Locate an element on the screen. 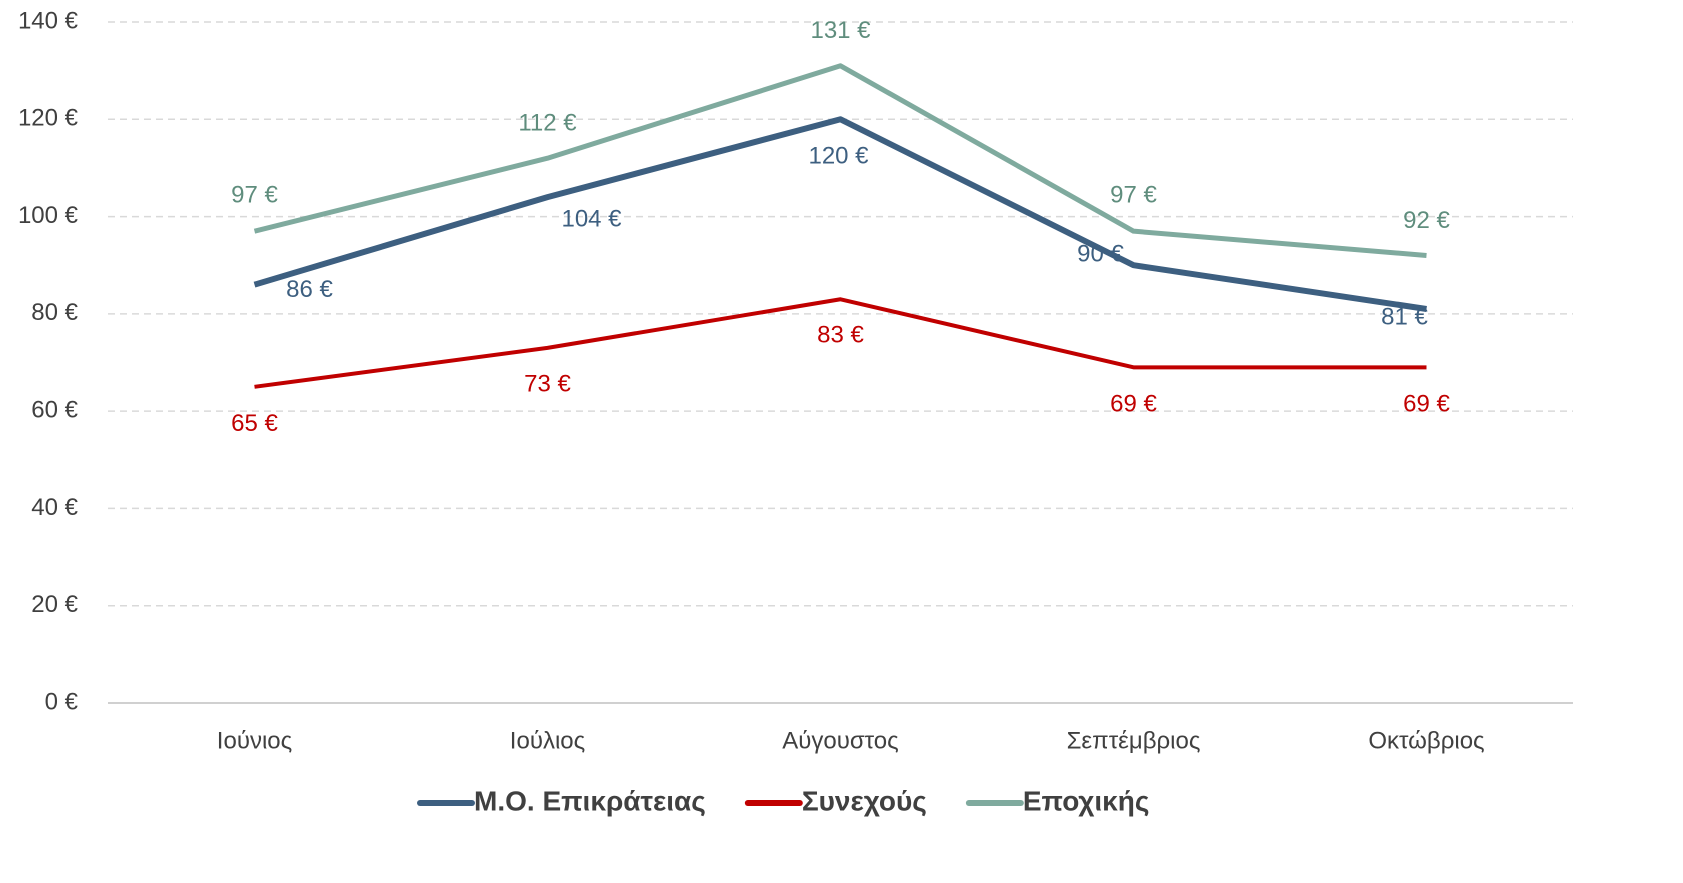 The width and height of the screenshot is (1683, 883). y-tick-label: 80 € is located at coordinates (54, 312).